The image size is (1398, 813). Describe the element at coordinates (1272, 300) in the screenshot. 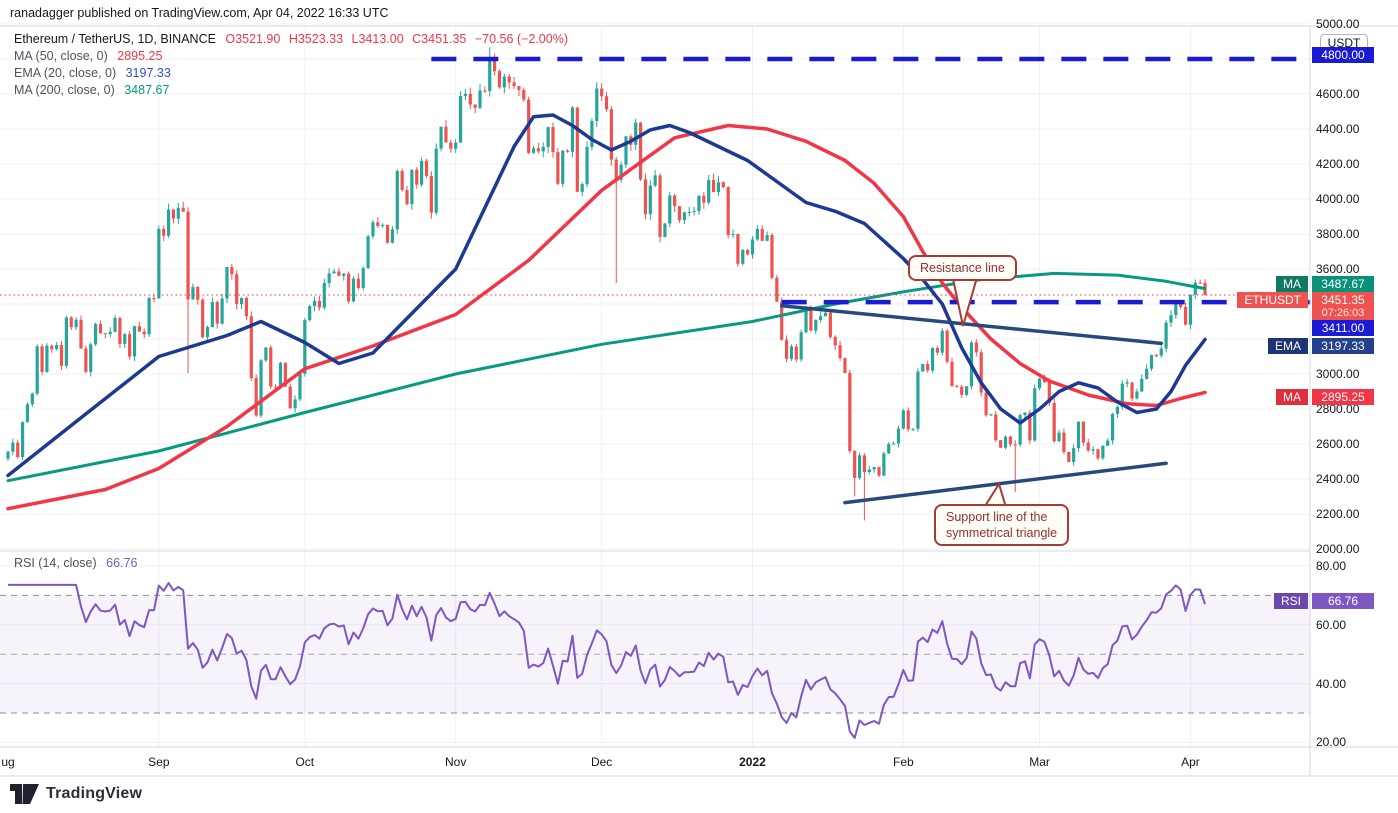

I see `axis-badge-tag-ETHUSDT: ETHUSDT` at that location.